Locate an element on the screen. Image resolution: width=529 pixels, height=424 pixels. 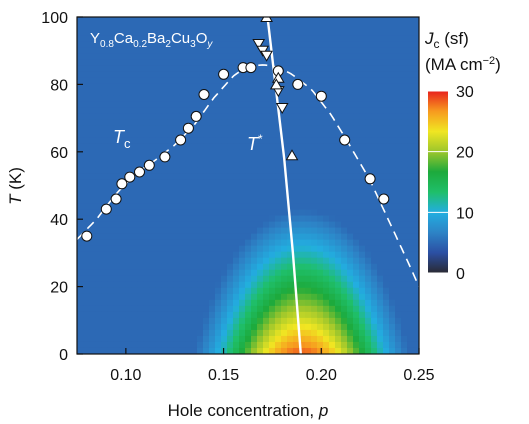
colorbar-tick-label: 30 is located at coordinates (465, 92).